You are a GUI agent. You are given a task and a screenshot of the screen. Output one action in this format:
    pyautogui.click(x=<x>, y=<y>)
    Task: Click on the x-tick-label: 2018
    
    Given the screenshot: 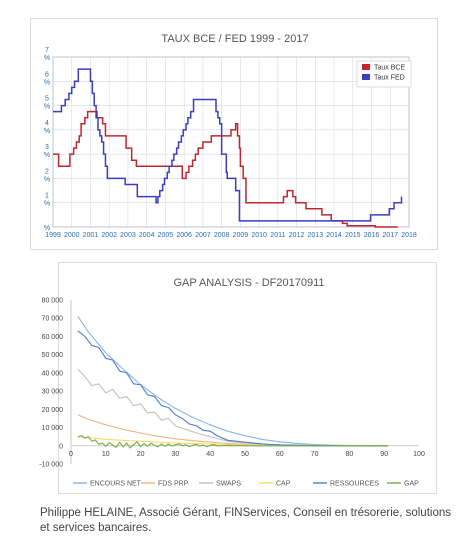 What is the action you would take?
    pyautogui.click(x=409, y=235)
    